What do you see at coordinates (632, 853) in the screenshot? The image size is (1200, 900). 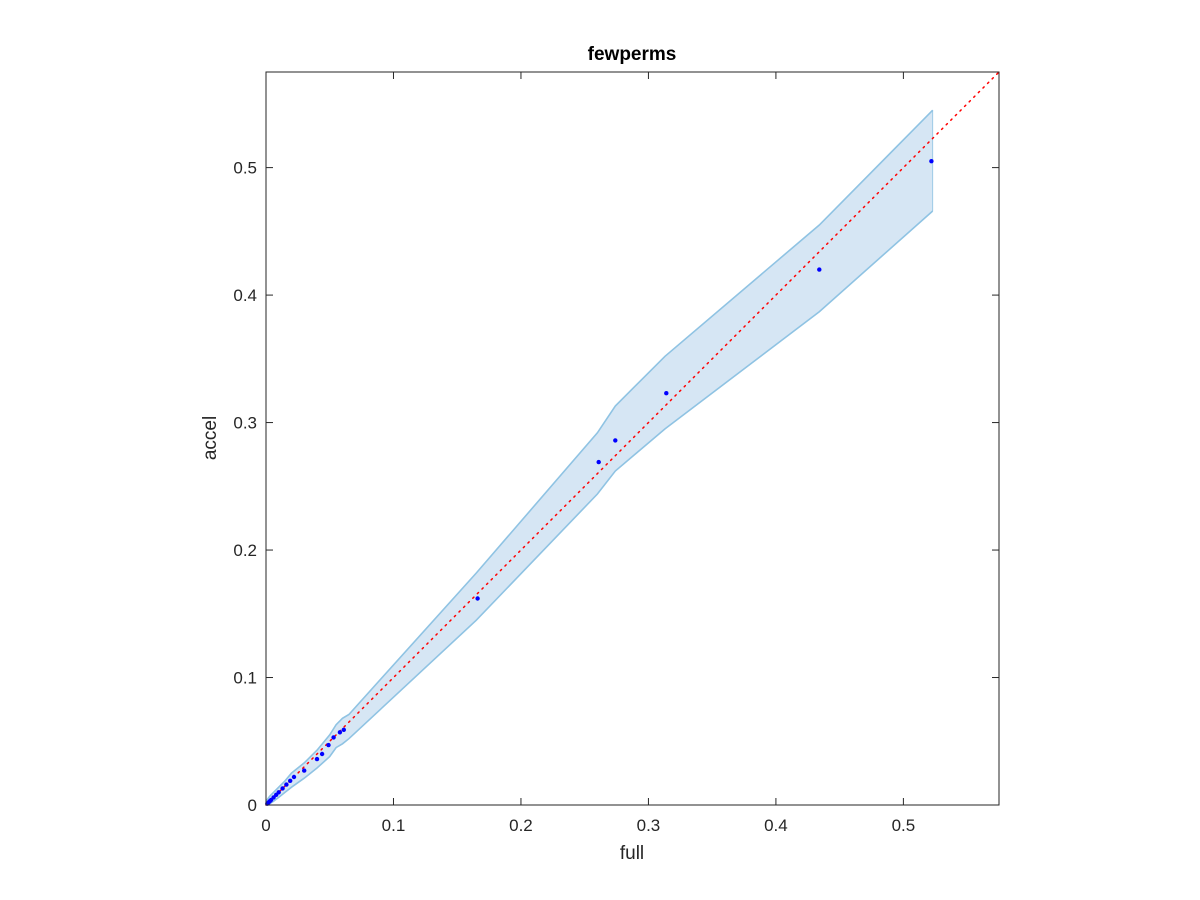 I see `x-axis-label: full` at bounding box center [632, 853].